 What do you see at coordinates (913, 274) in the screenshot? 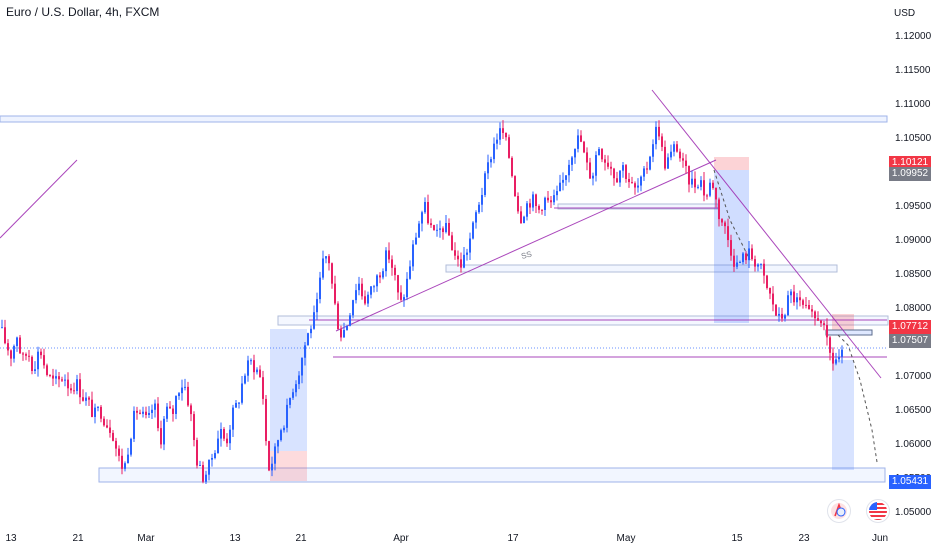
I see `y-tick-label: 1.08500` at bounding box center [913, 274].